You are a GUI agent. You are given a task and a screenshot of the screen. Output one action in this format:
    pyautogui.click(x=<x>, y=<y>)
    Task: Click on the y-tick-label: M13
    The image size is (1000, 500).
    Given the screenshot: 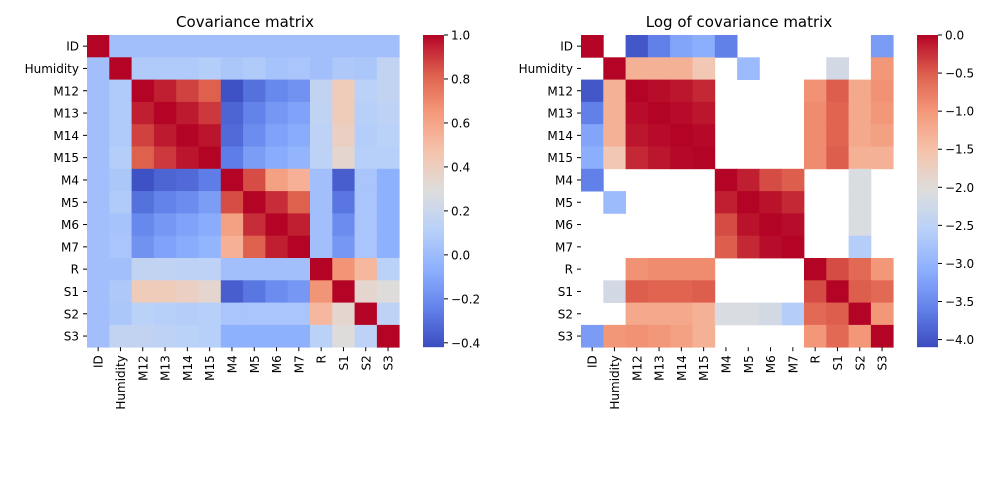 What is the action you would take?
    pyautogui.click(x=560, y=114)
    